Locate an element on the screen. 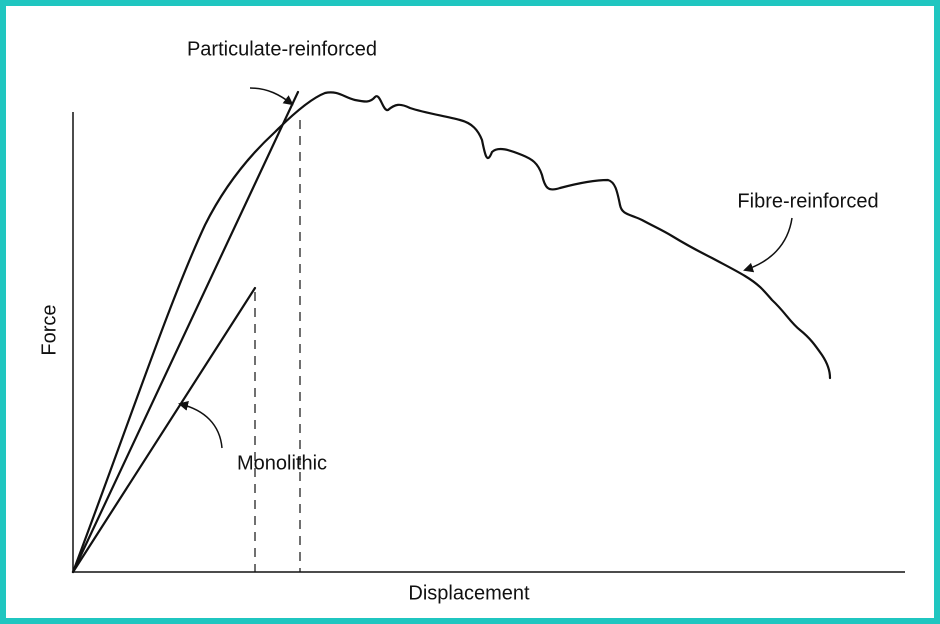  particulate-label: Particulate-reinforced is located at coordinates (282, 49).